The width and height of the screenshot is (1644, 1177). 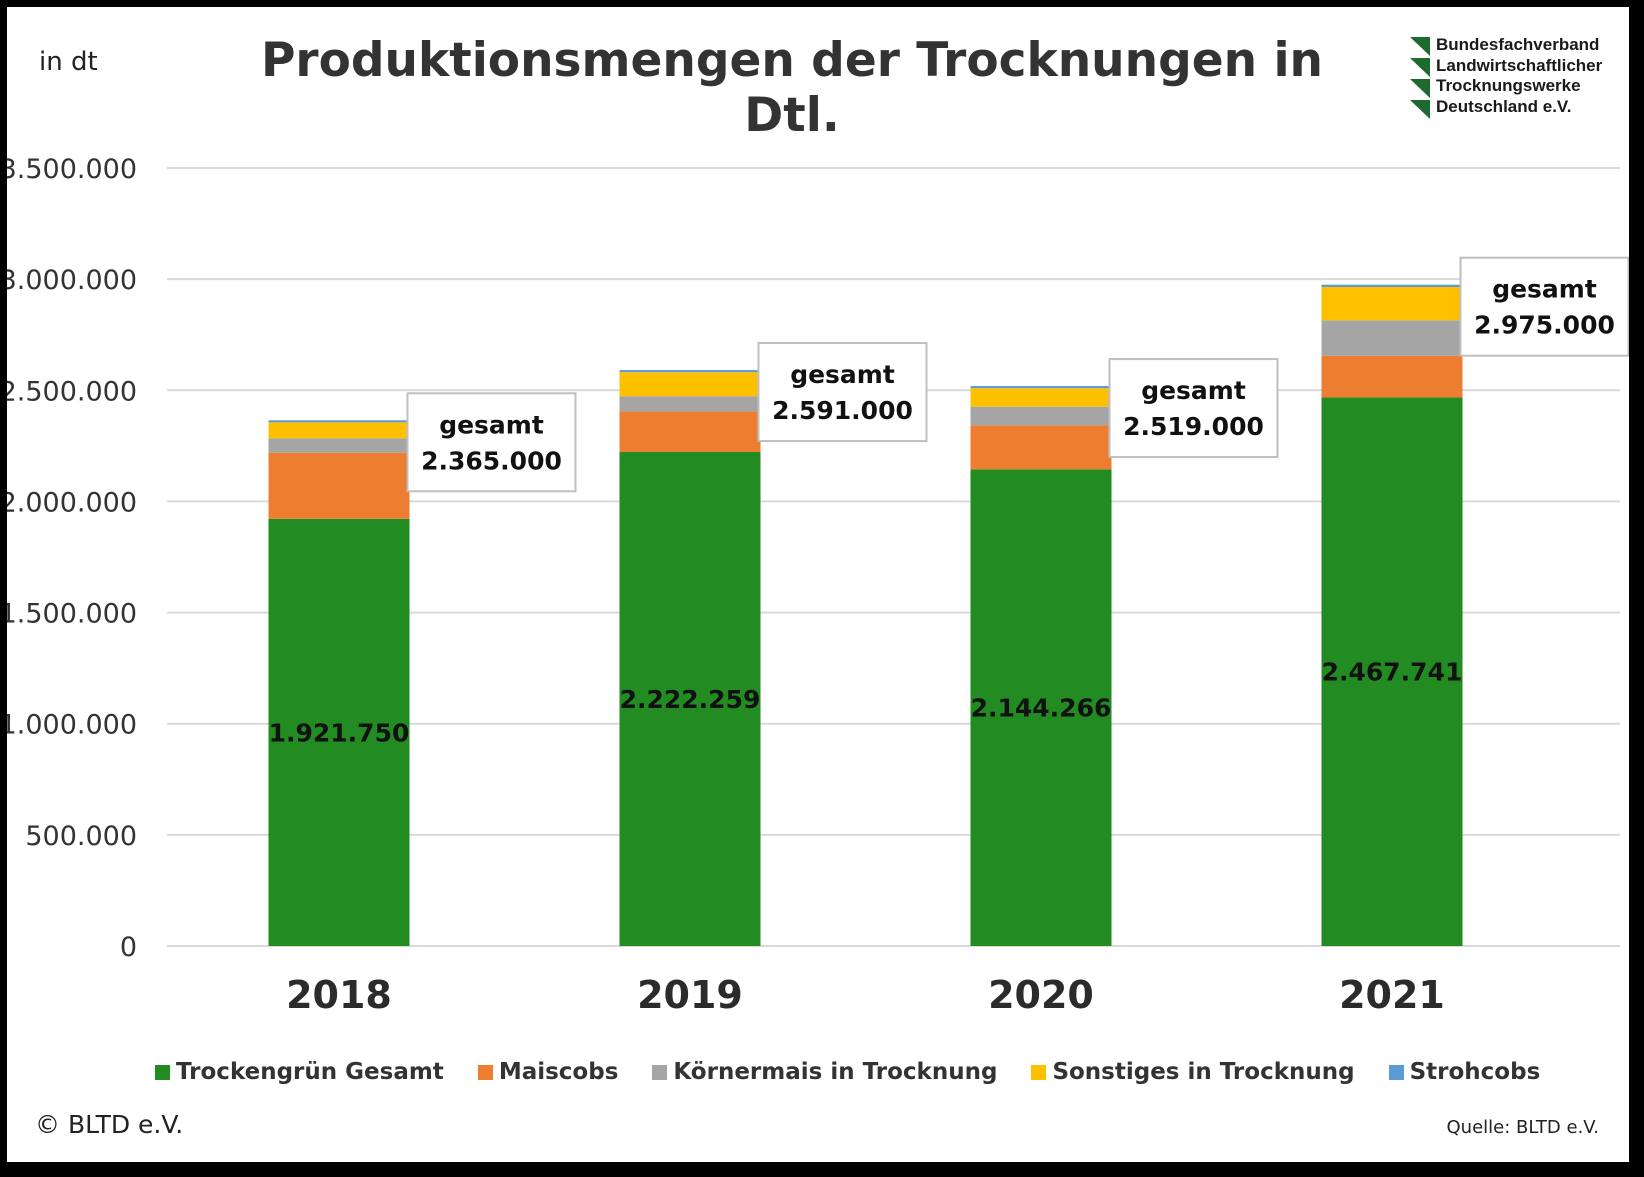 I want to click on legend-item: Trockengrün Gesamt, so click(x=299, y=1072).